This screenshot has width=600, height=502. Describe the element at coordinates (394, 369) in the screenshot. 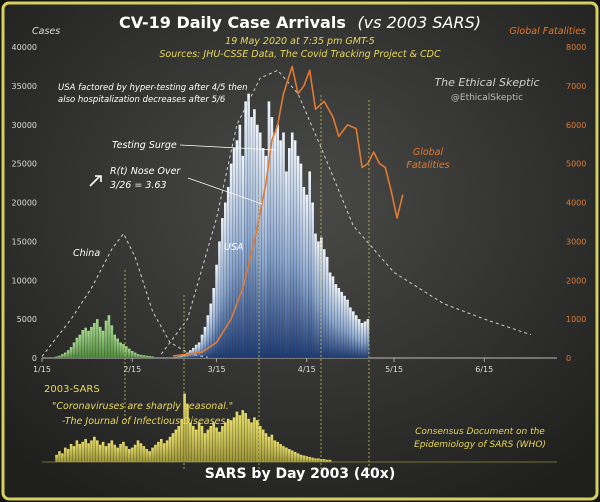

I see `x-tick-label: 5/15` at that location.